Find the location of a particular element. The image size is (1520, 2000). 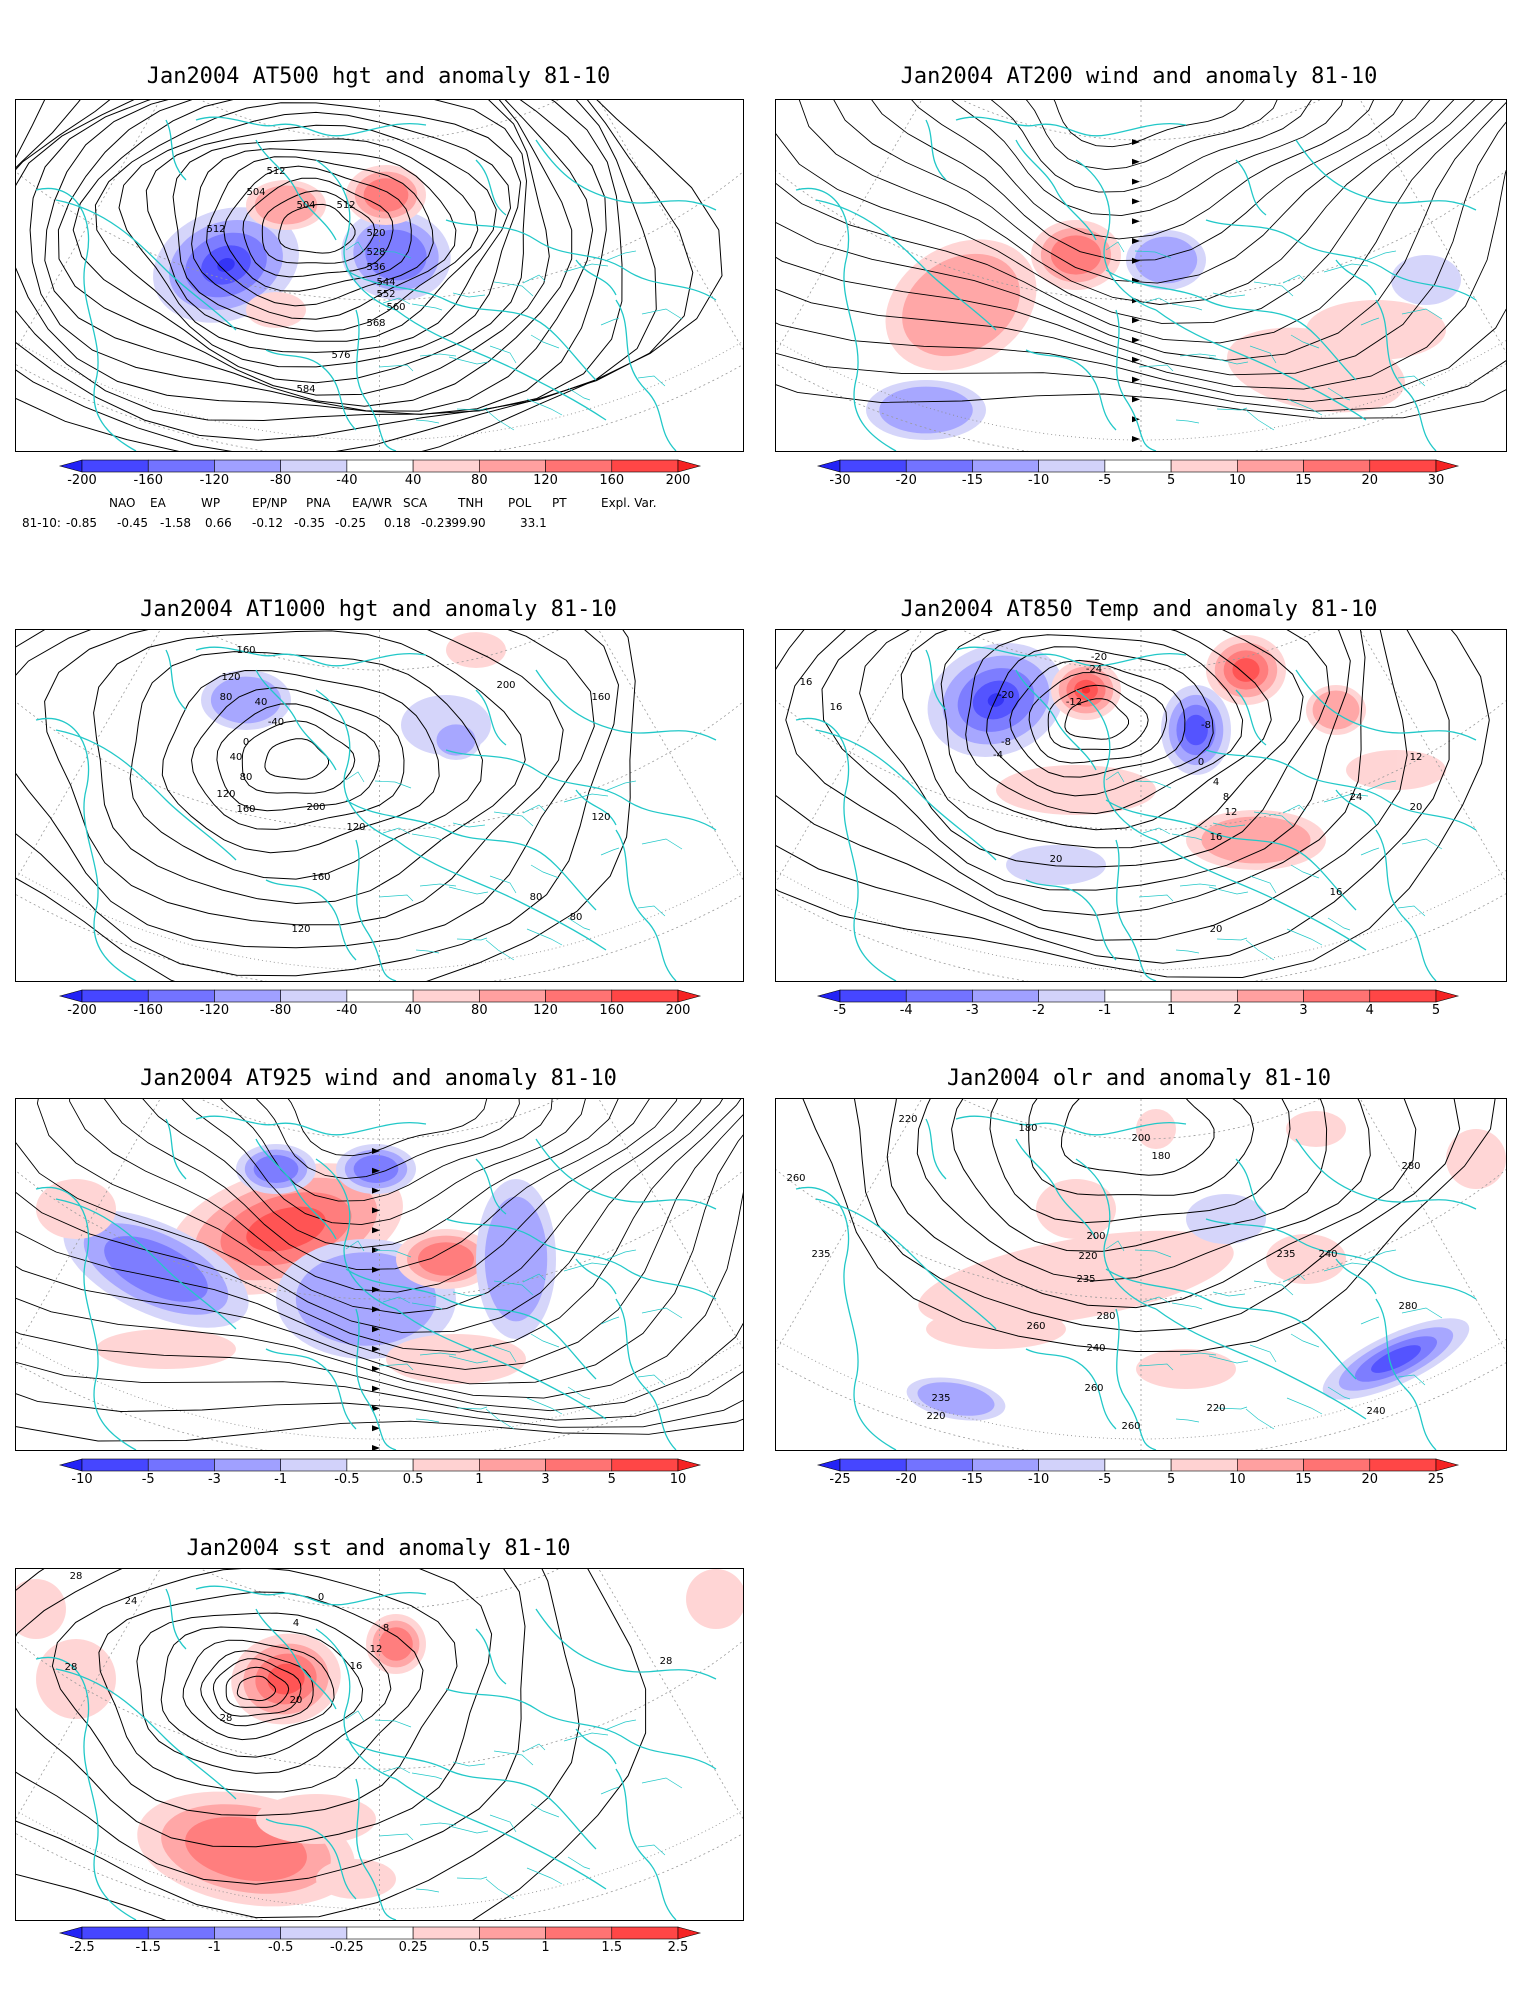

contour-label: 8 is located at coordinates (1226, 797).